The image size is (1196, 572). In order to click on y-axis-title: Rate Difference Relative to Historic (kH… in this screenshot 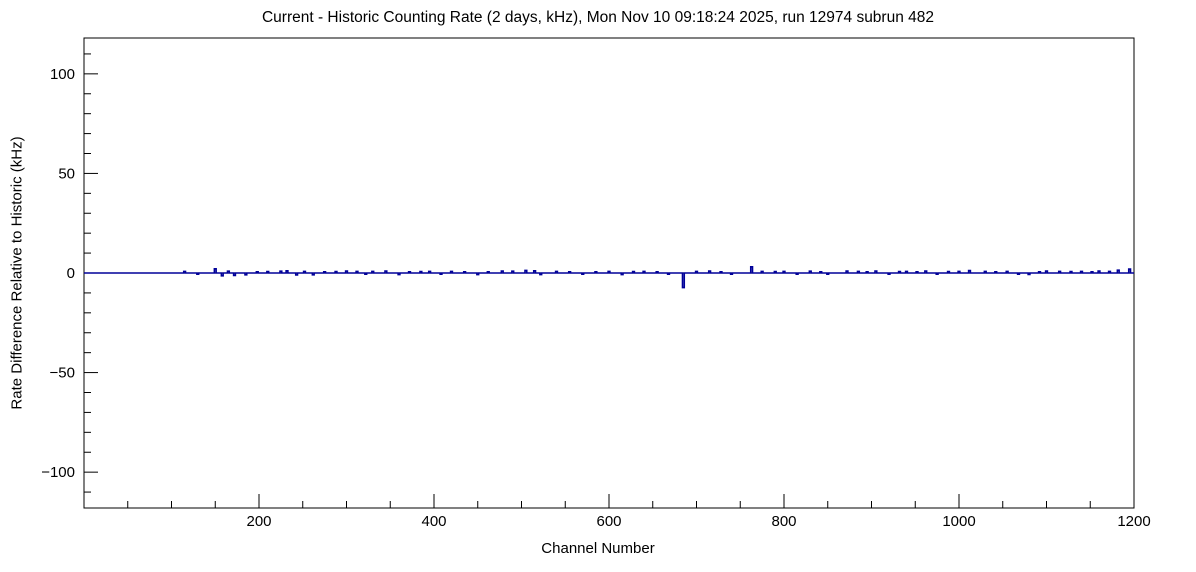, I will do `click(17, 273)`.